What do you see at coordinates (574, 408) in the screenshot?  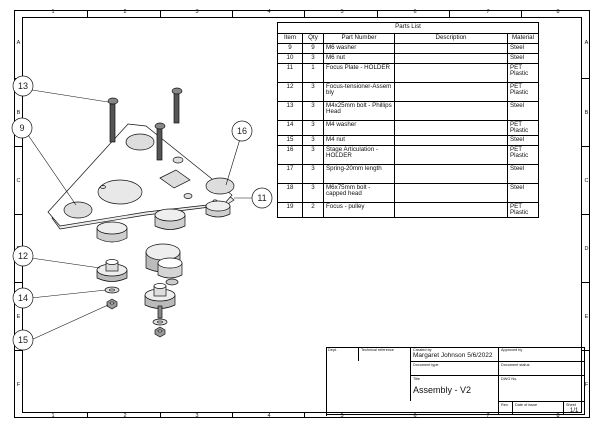 I see `sheet-cell: Sheet 1/1` at bounding box center [574, 408].